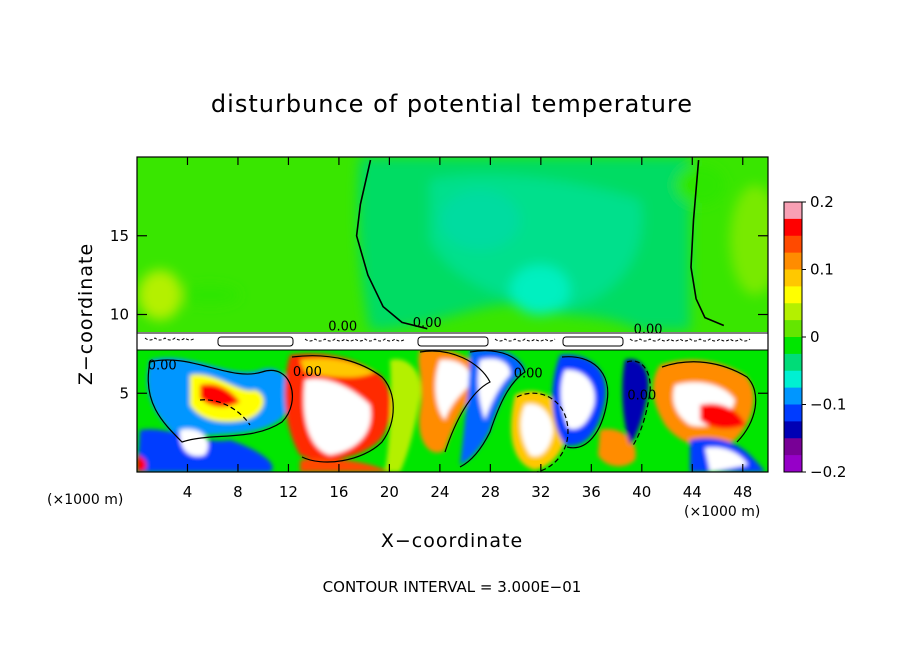 The width and height of the screenshot is (904, 654). Describe the element at coordinates (439, 492) in the screenshot. I see `x-tick-label: 24` at that location.